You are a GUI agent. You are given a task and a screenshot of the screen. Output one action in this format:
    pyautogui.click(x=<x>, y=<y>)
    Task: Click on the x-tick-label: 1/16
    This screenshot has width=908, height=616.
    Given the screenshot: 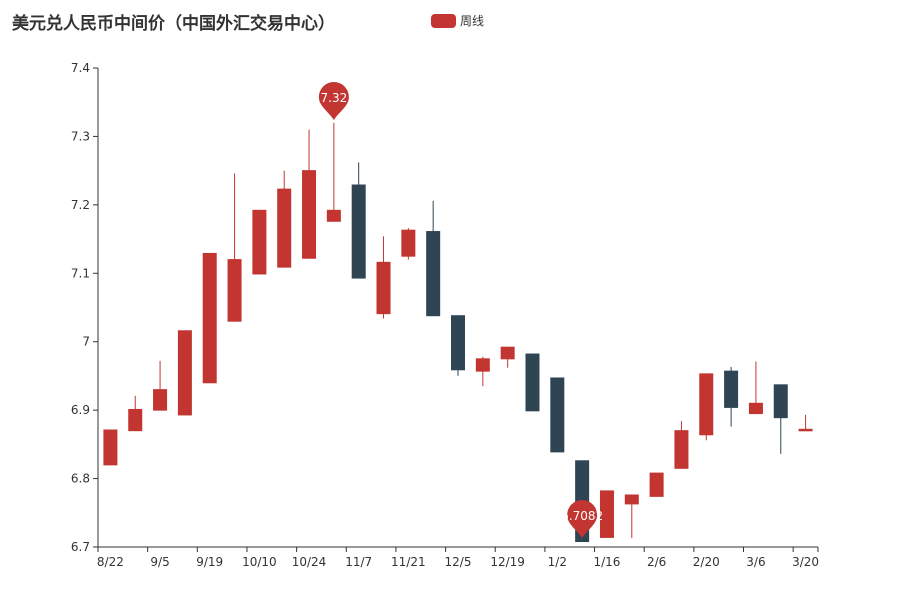 What is the action you would take?
    pyautogui.click(x=606, y=562)
    